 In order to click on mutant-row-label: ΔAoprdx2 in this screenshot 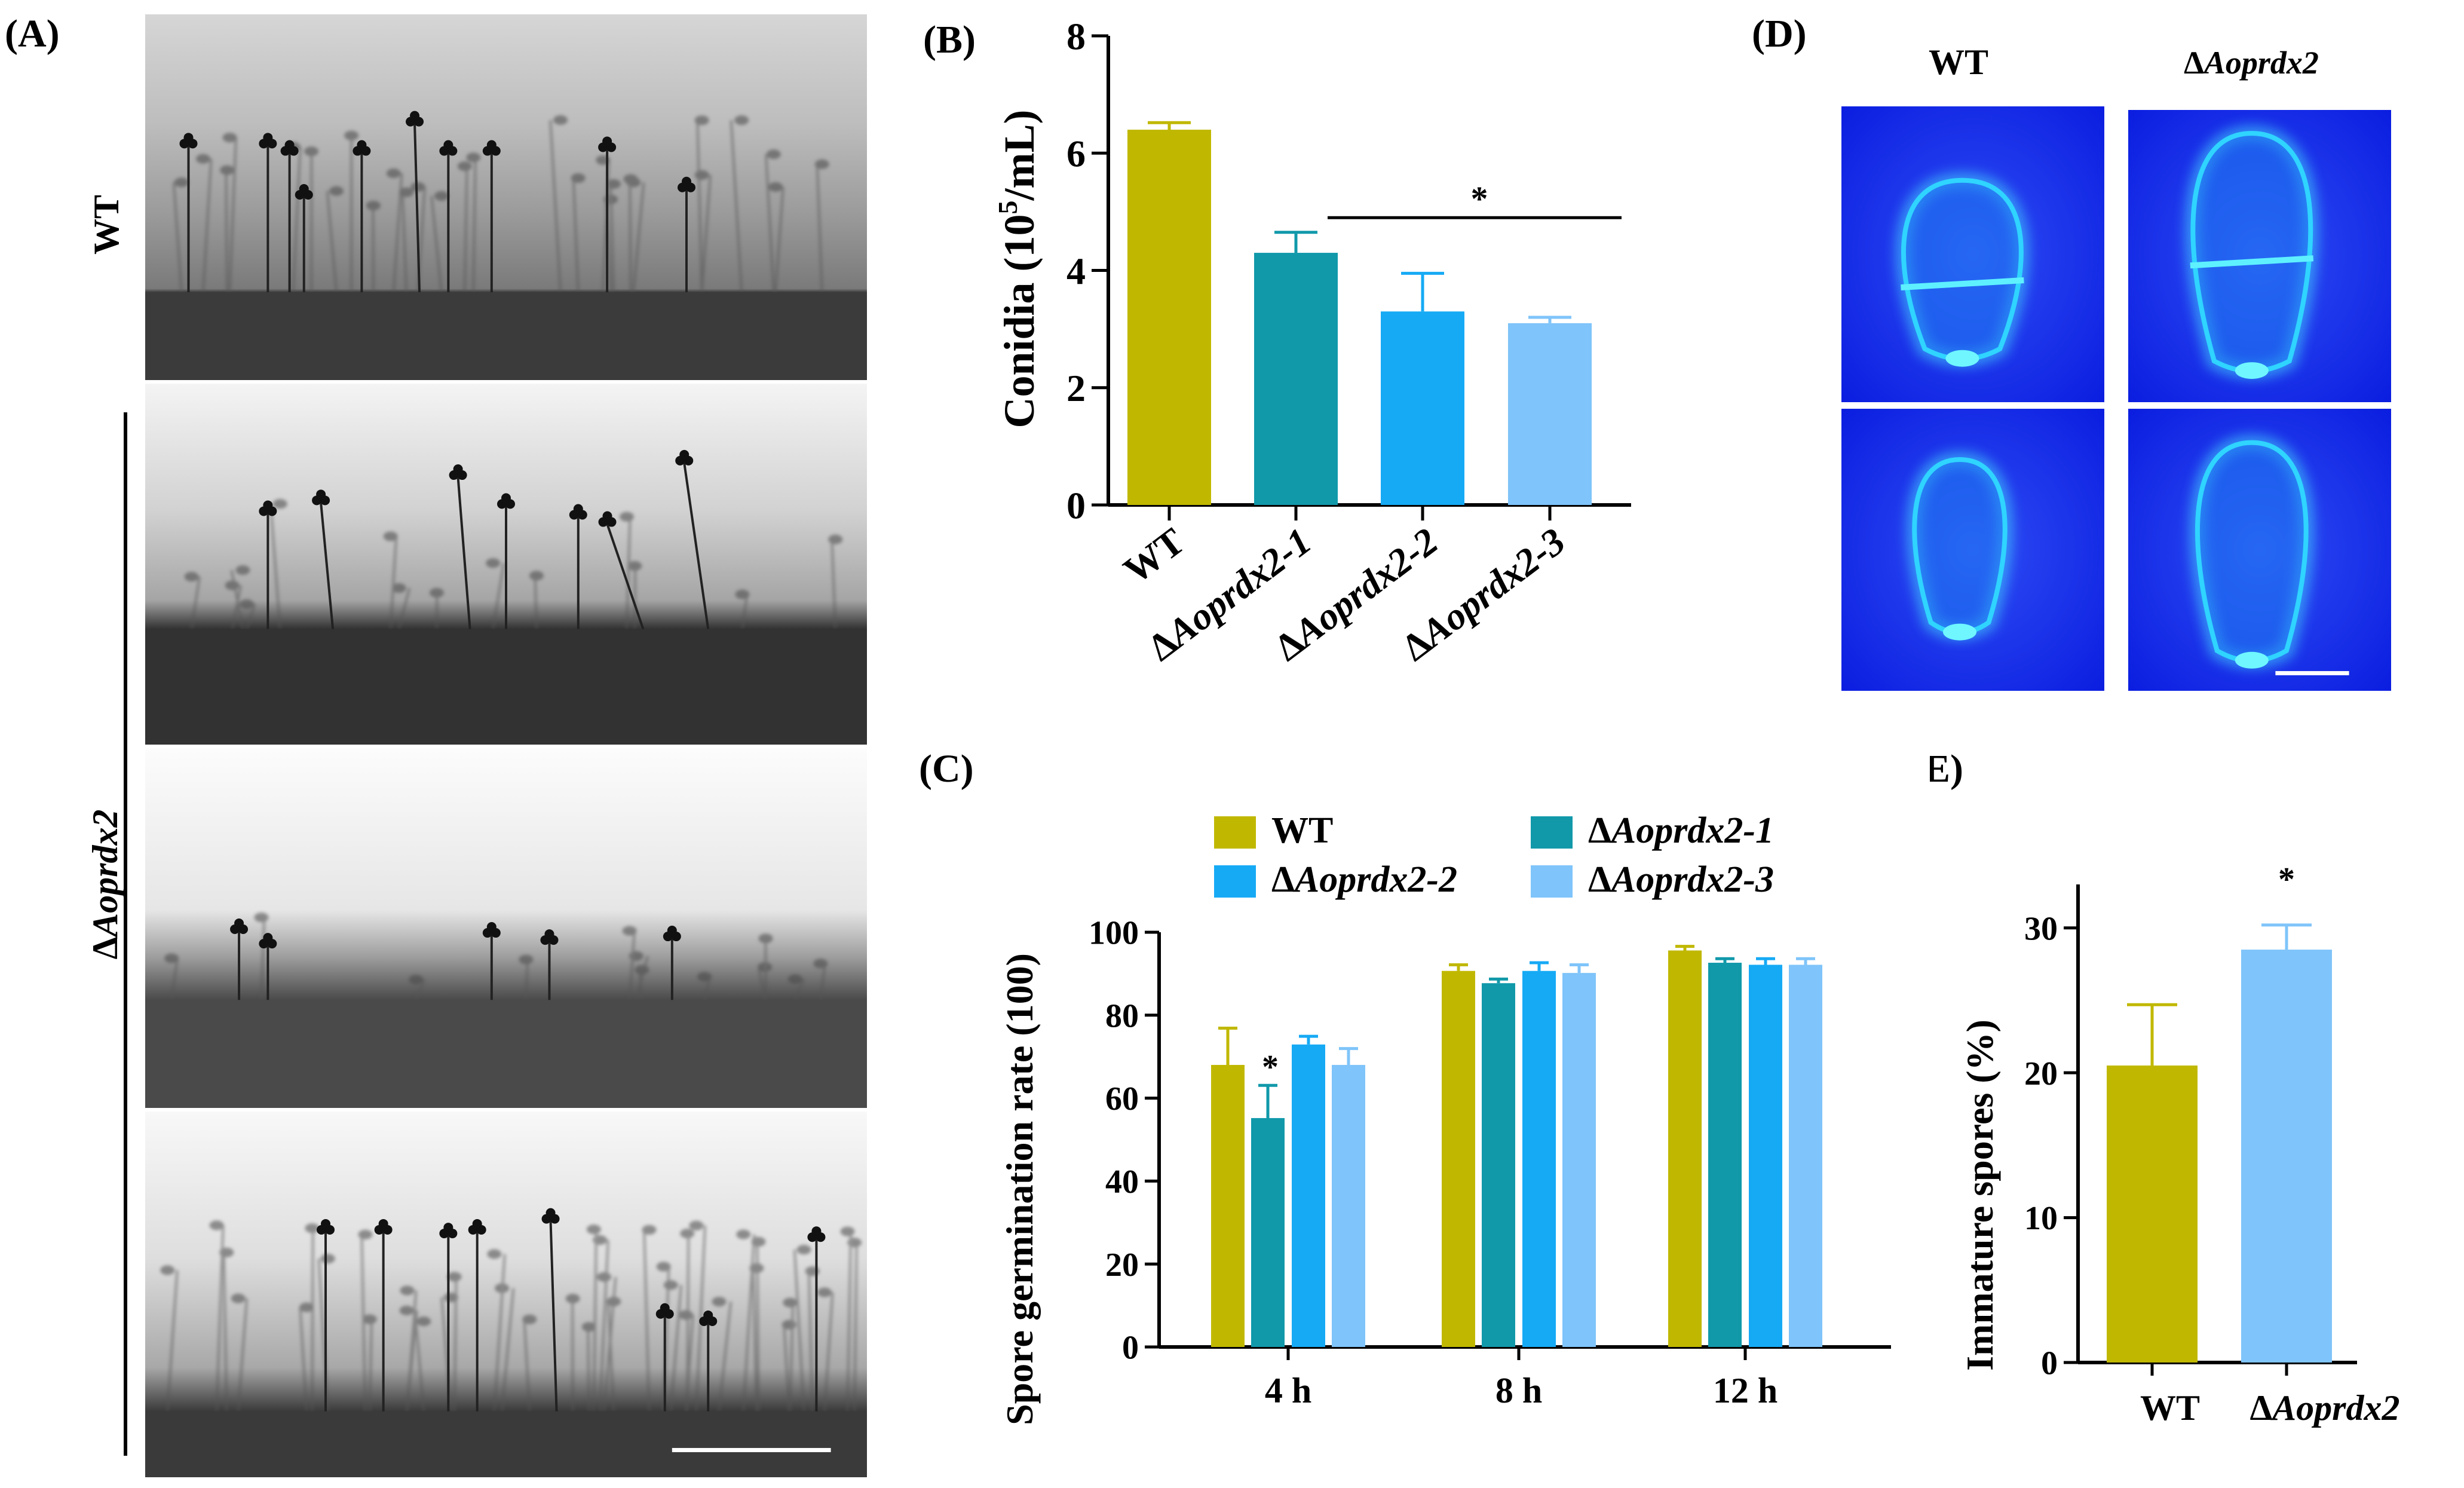, I will do `click(105, 884)`.